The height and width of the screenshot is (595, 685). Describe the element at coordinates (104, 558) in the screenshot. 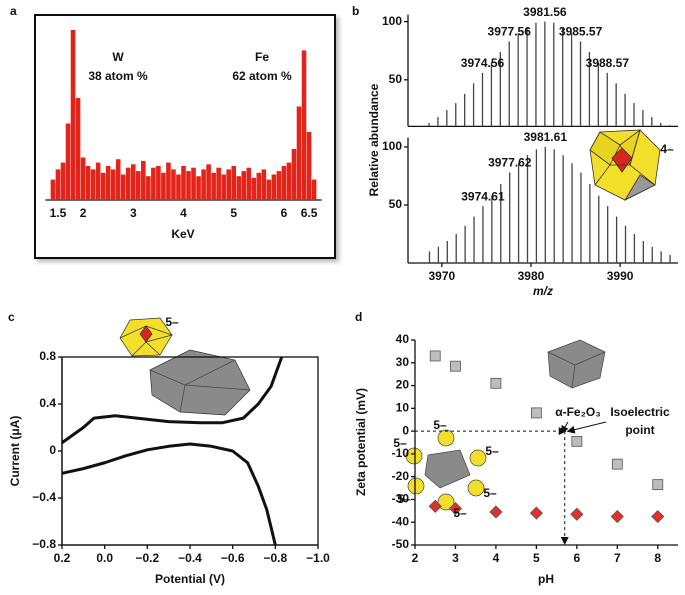

I see `x-tick-label: 0.0` at that location.